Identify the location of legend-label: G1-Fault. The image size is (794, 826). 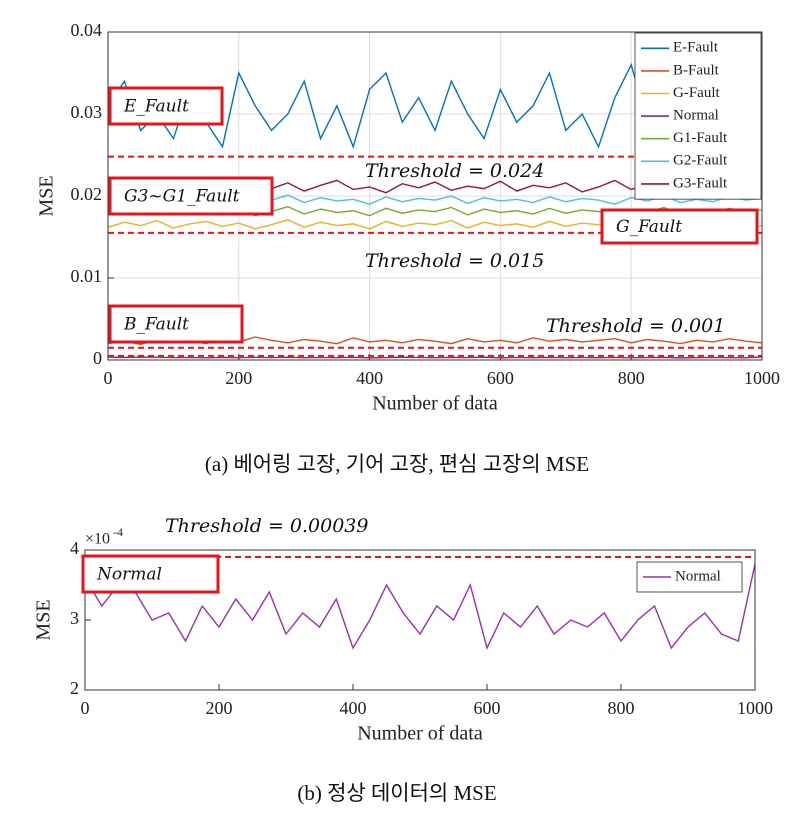
(700, 138).